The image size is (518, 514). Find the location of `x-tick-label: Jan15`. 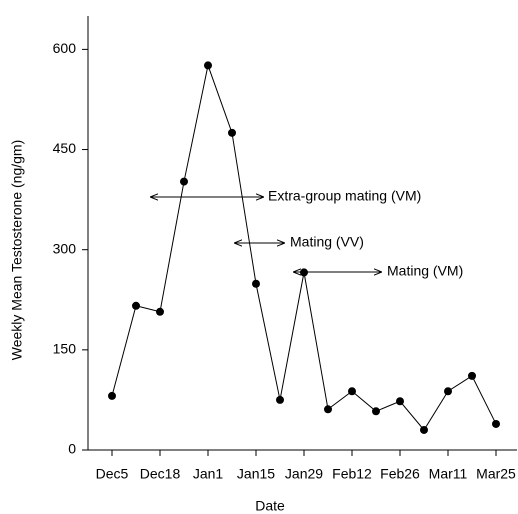

x-tick-label: Jan15 is located at coordinates (256, 474).